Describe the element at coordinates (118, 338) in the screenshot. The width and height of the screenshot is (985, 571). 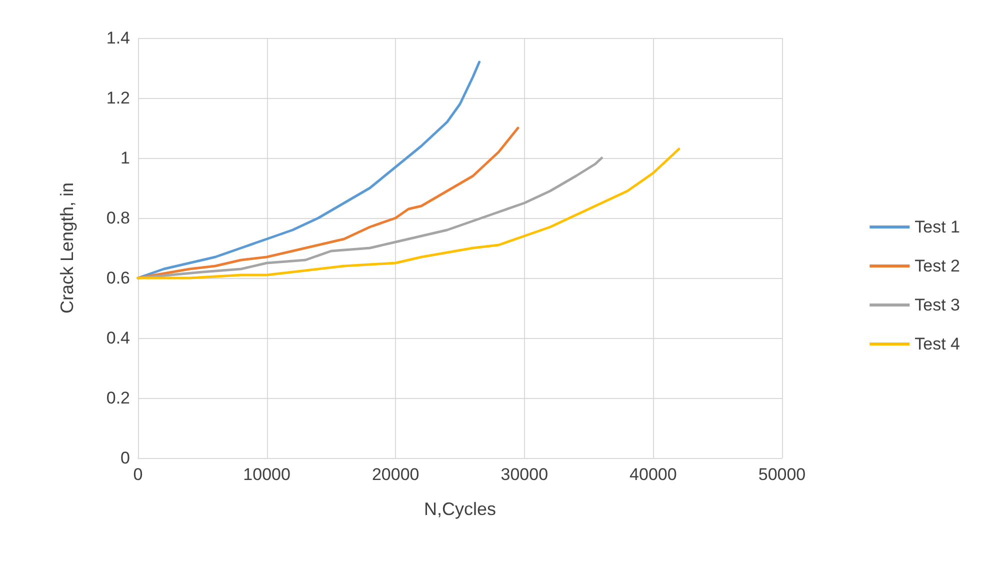
I see `y-tick-label: 0.4` at that location.